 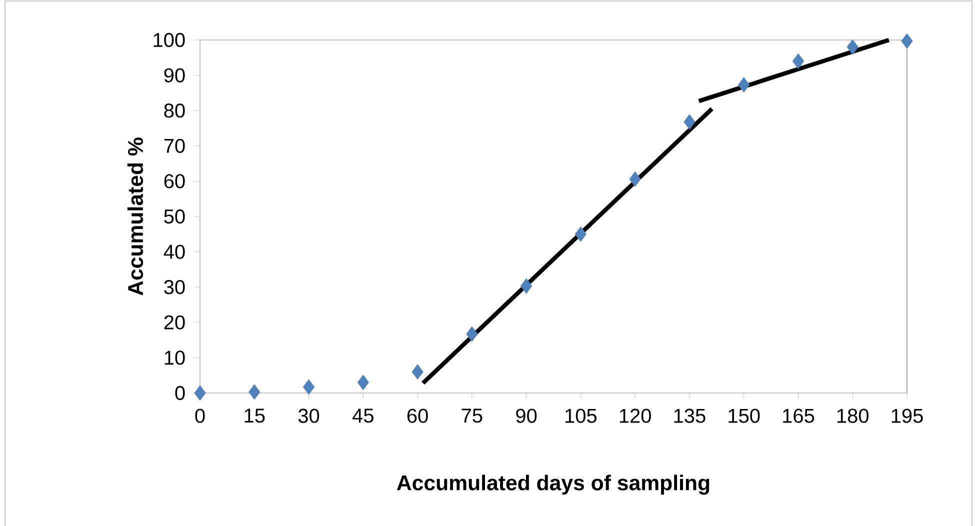 What do you see at coordinates (174, 287) in the screenshot?
I see `y-tick-label: 30` at bounding box center [174, 287].